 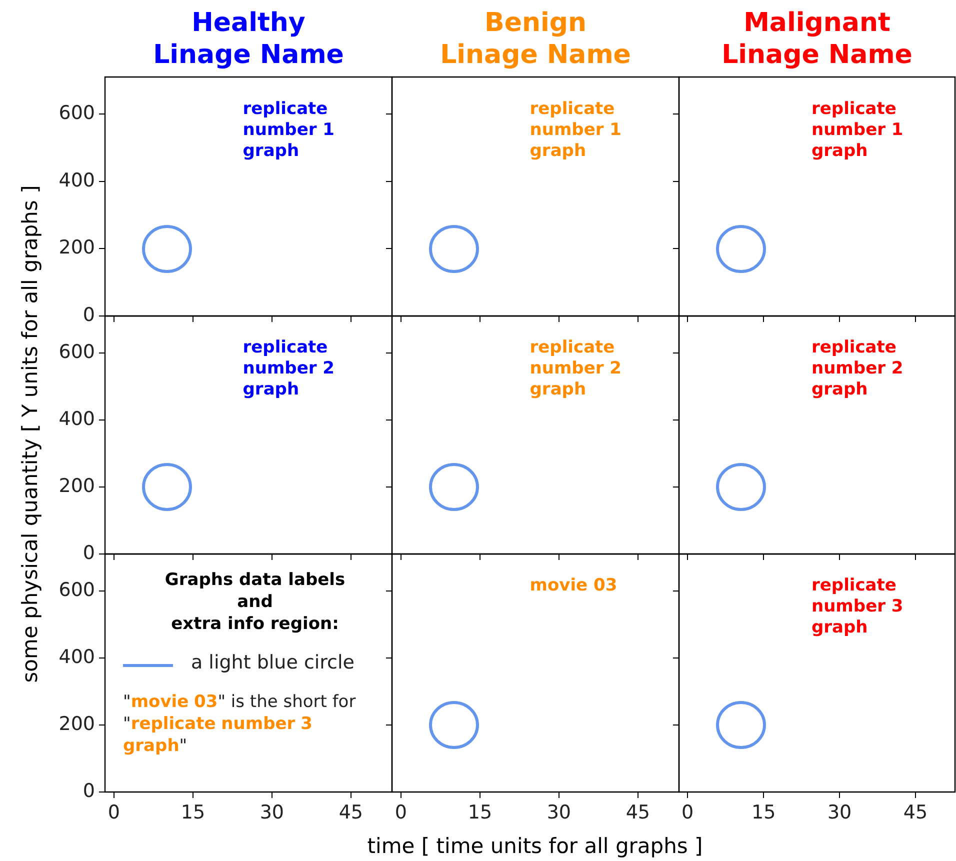 I want to click on chart-title: Healthy Linage Name, so click(x=248, y=39).